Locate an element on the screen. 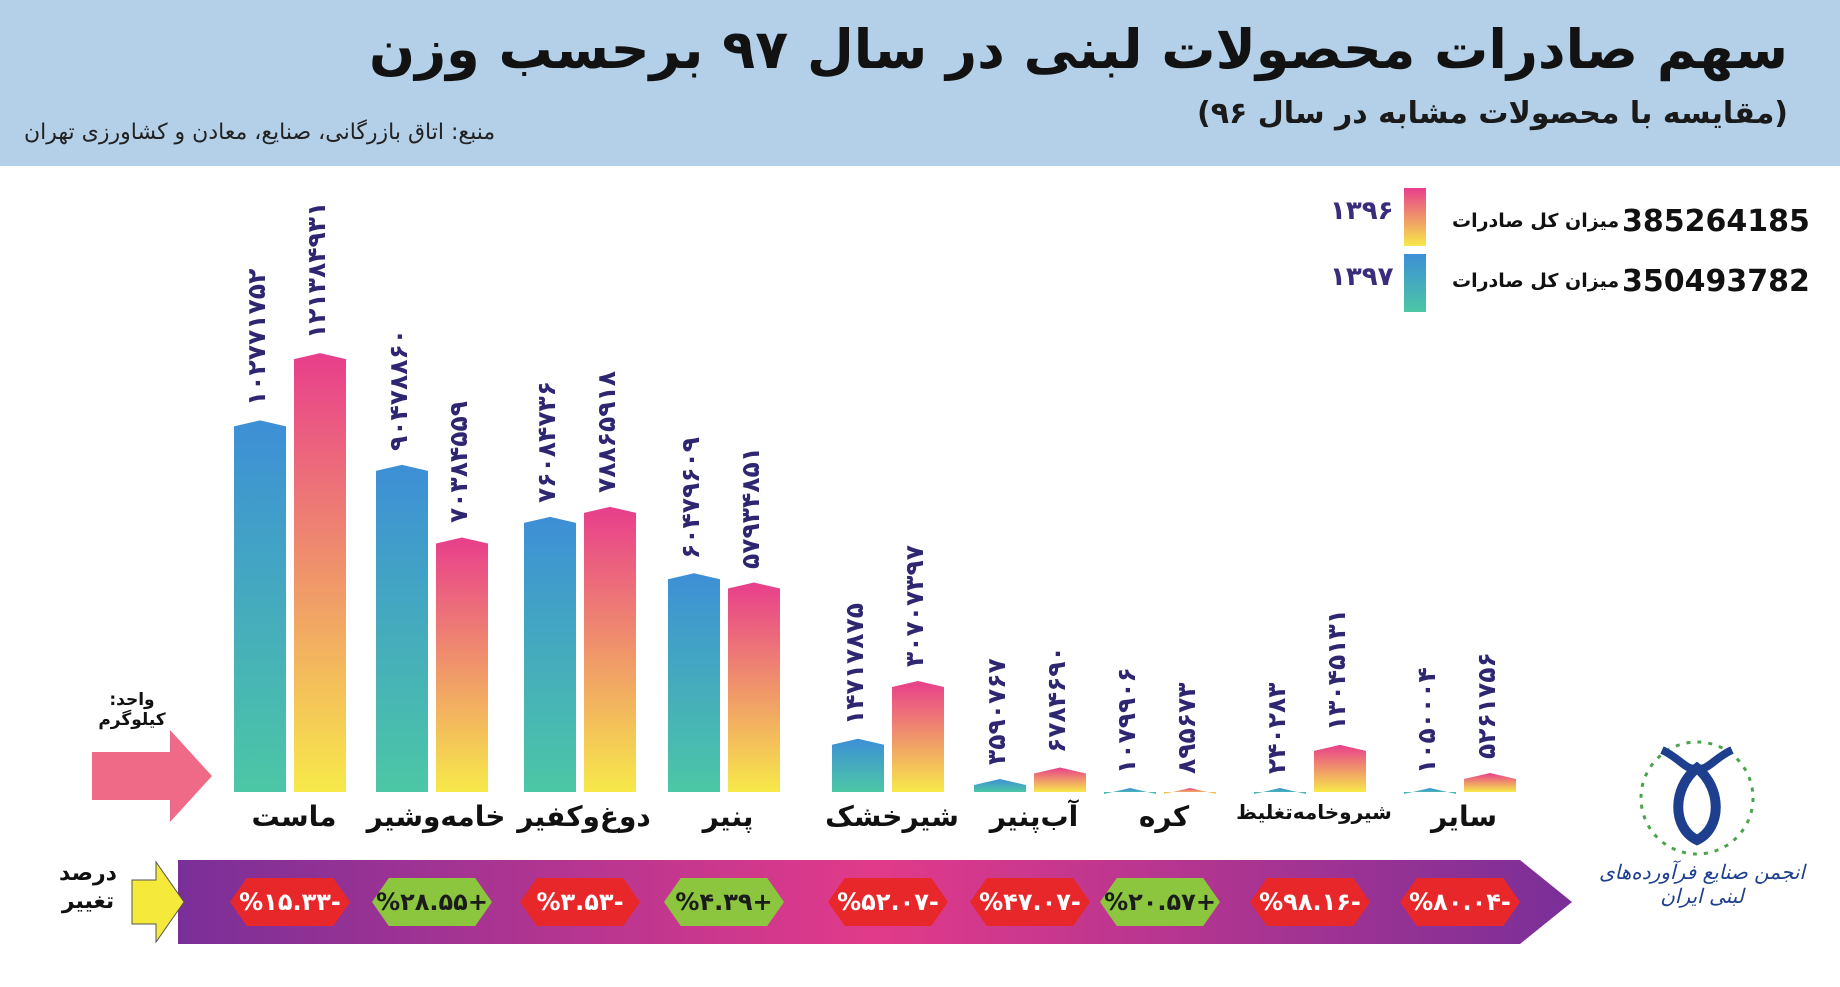 This screenshot has height=987, width=1840. percent-change-8: -%۸۰.۰۴ is located at coordinates (1460, 902).